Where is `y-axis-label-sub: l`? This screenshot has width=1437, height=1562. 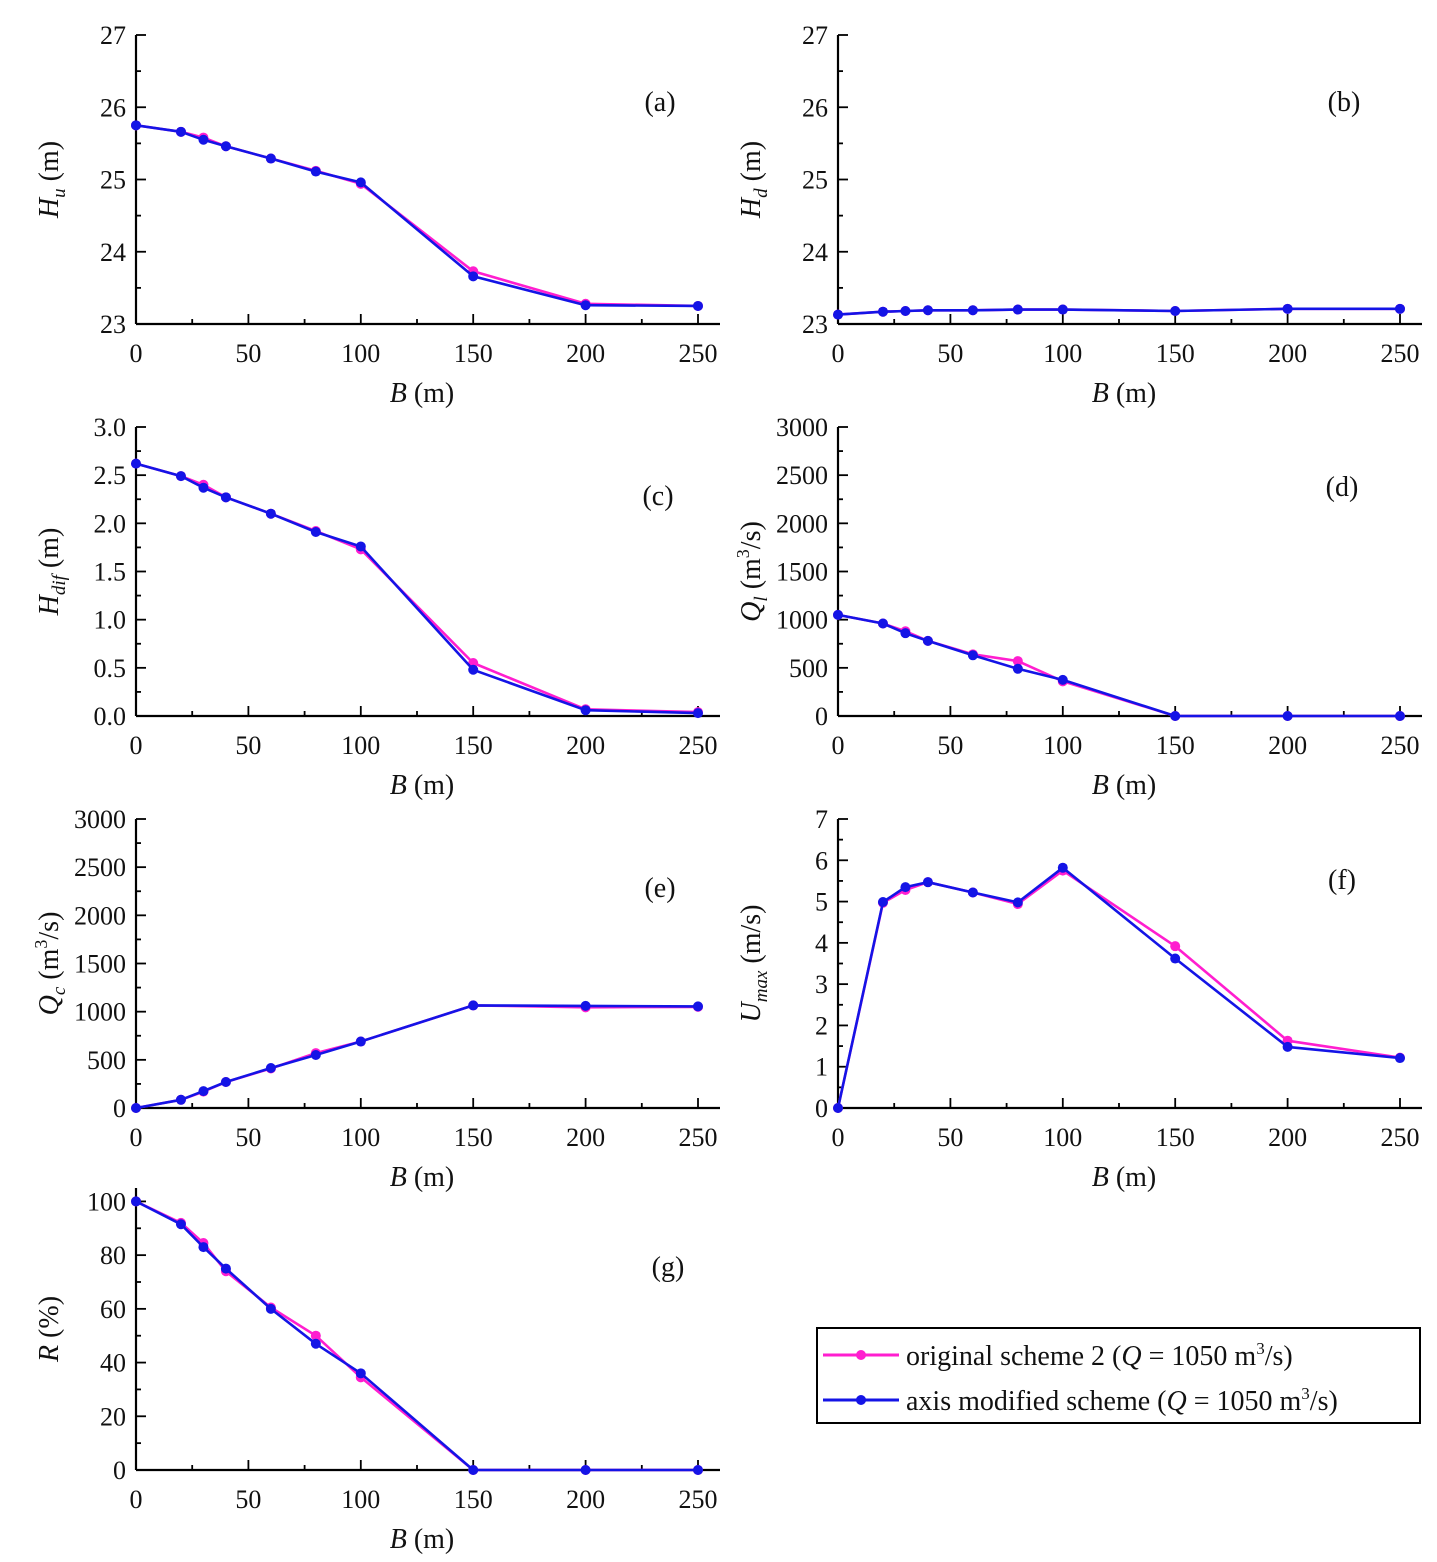
y-axis-label-sub: l is located at coordinates (761, 598).